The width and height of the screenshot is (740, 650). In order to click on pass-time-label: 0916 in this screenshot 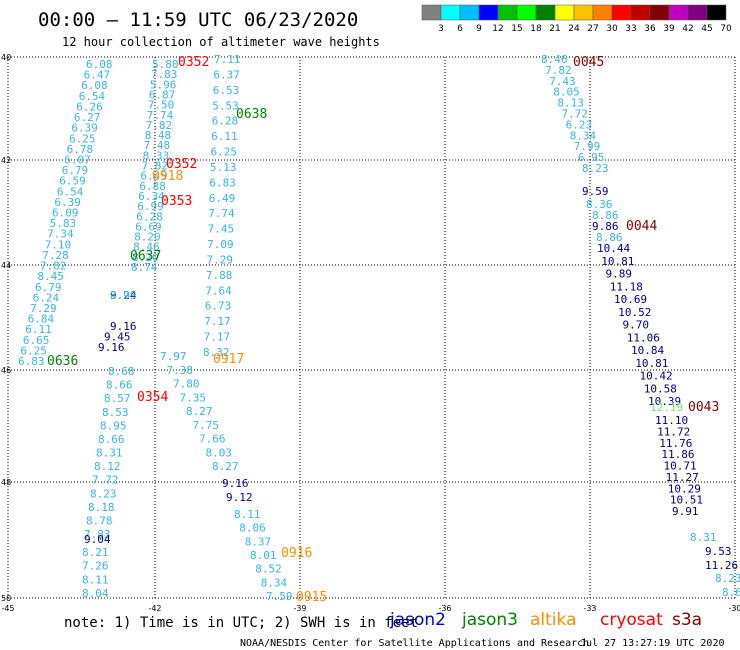, I will do `click(296, 553)`.